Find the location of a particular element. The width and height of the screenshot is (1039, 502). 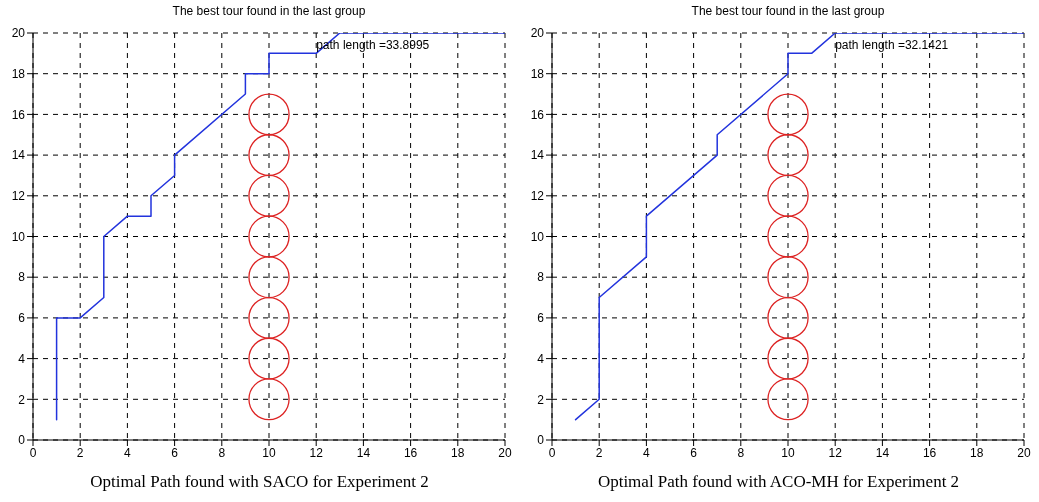

text: Optimal Path found with SACO for Experiment 2 is located at coordinates (259, 482).